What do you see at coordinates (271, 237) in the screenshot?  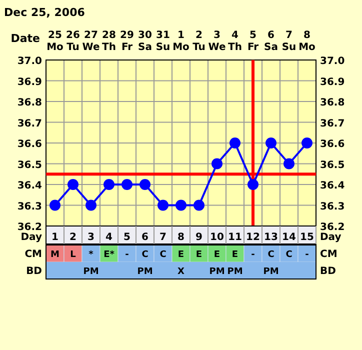 I see `x2-tick-label: 13` at bounding box center [271, 237].